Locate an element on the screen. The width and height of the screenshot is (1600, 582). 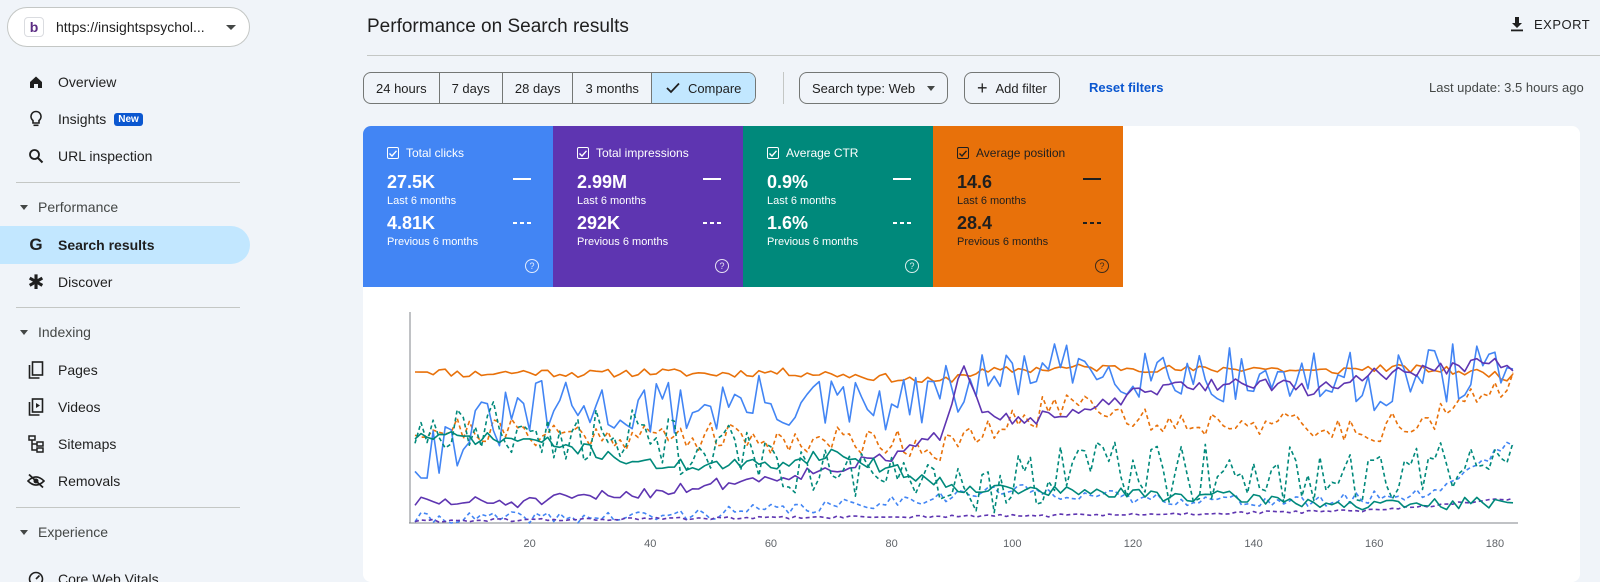
add-filter-label: Add filter is located at coordinates (1021, 88).